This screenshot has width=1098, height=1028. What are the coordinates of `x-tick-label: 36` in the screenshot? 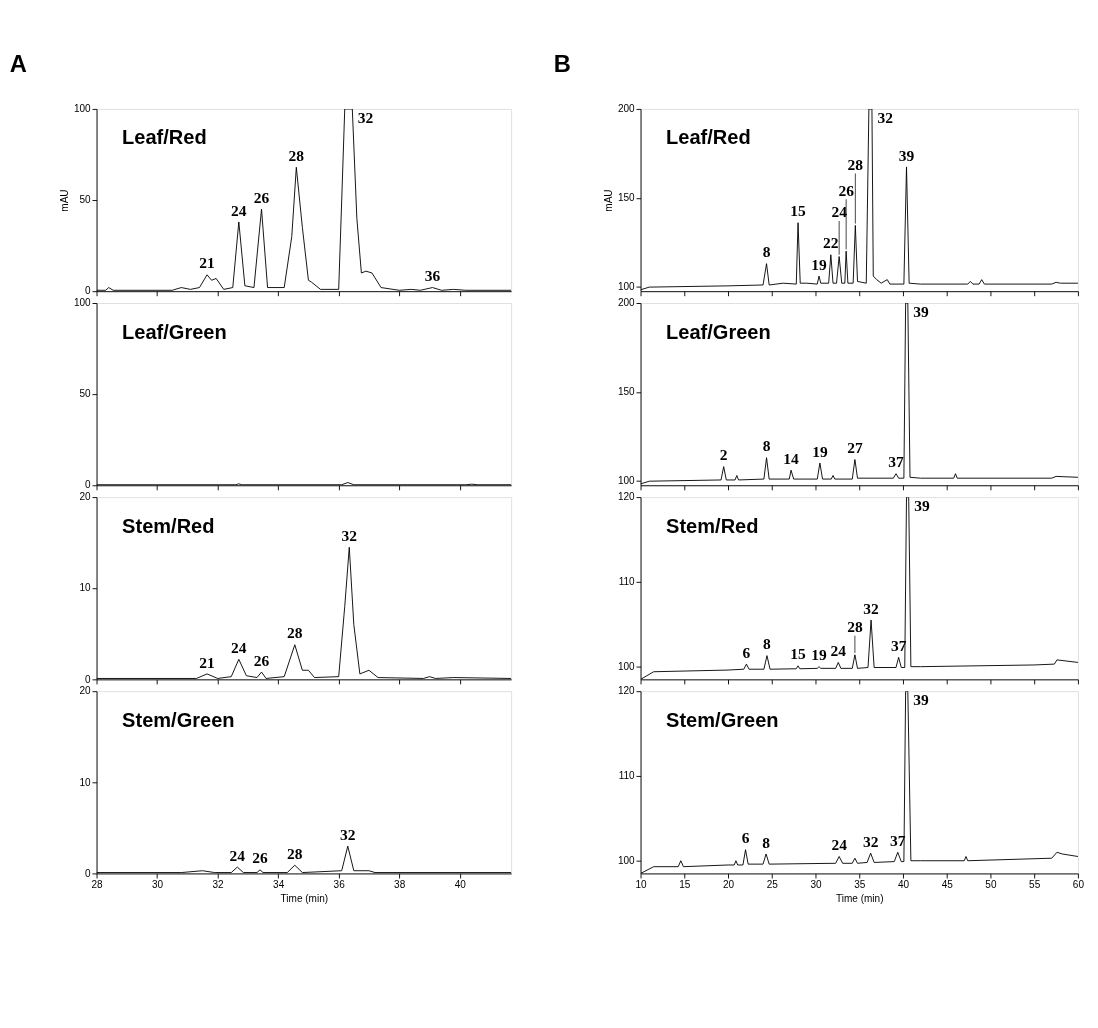 It's located at (339, 885).